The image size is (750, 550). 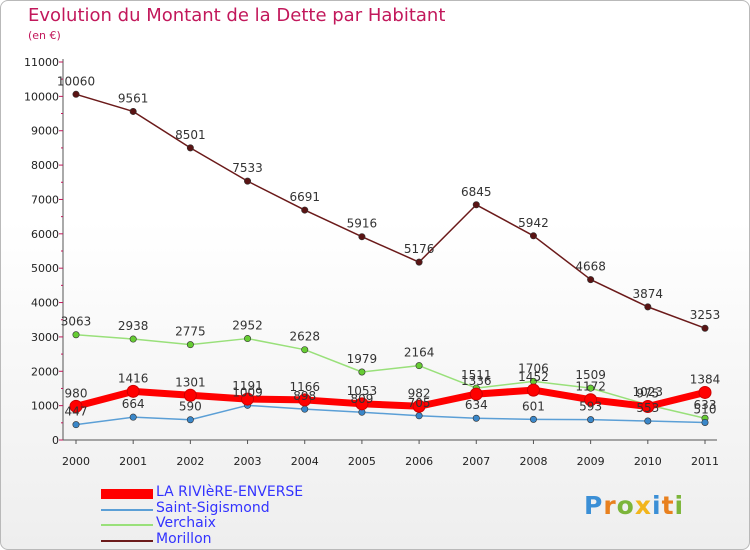 I want to click on data-label: 1979, so click(x=362, y=359).